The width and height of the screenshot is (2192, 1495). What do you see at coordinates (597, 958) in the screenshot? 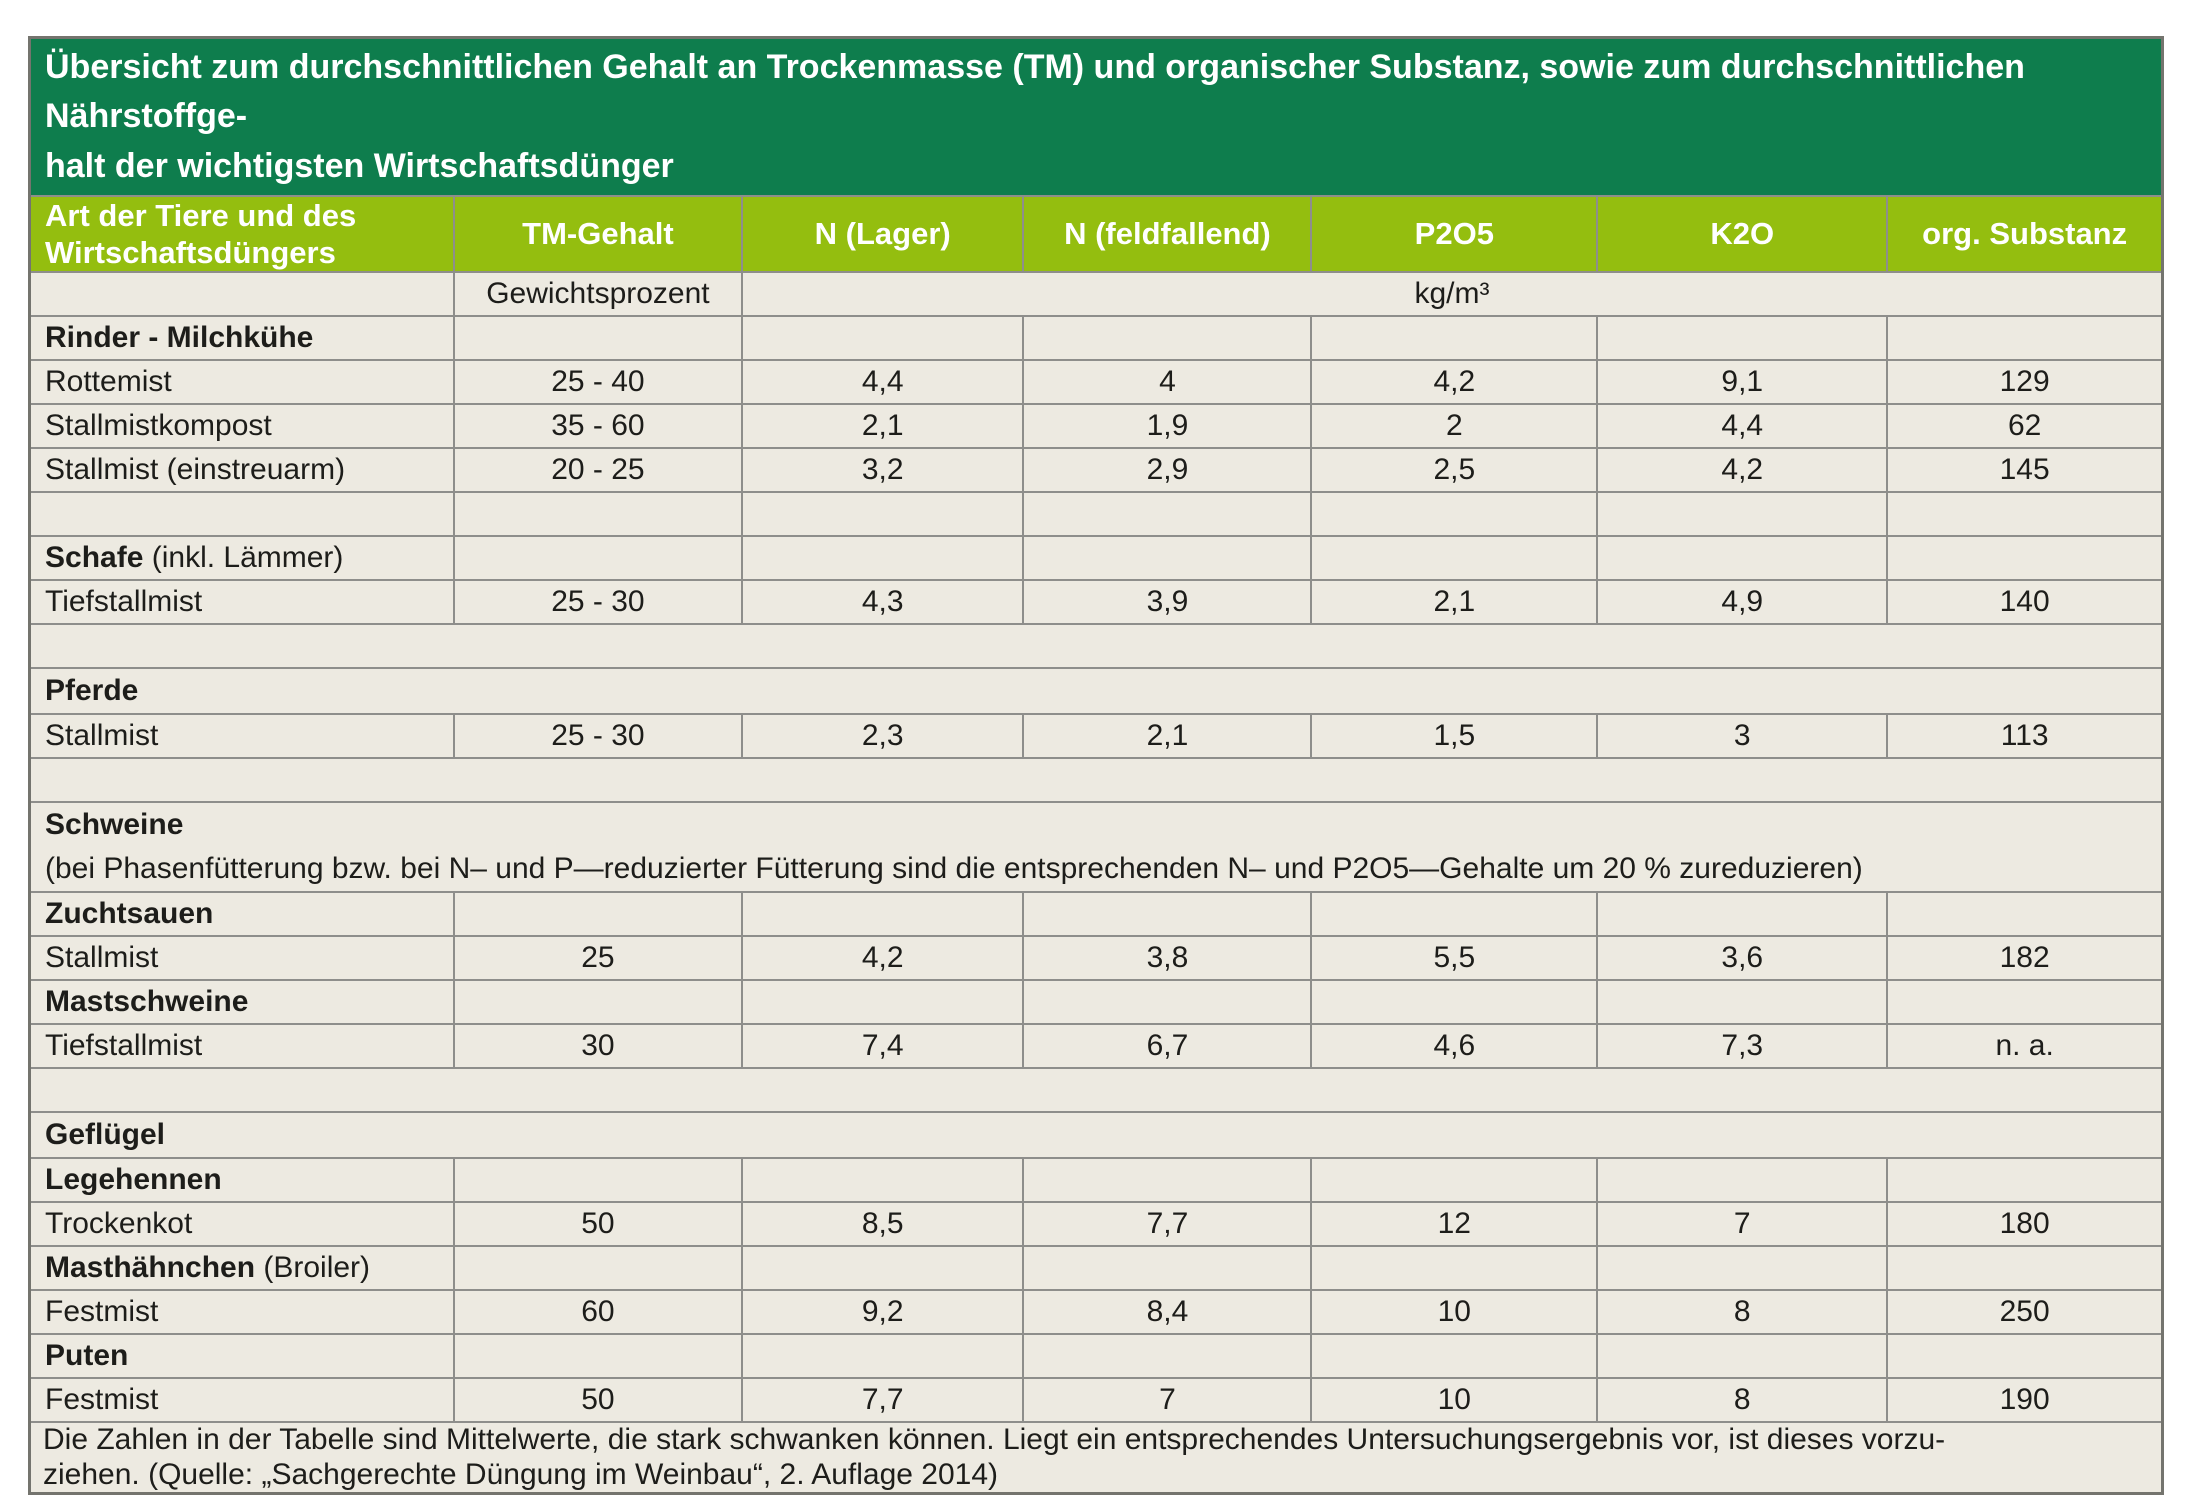
I see `cell-value: 25` at bounding box center [597, 958].